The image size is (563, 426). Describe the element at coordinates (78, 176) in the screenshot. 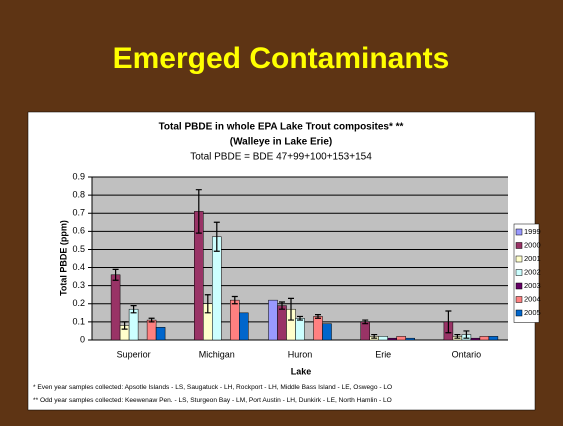

I see `y-tick-label: 0.9` at that location.